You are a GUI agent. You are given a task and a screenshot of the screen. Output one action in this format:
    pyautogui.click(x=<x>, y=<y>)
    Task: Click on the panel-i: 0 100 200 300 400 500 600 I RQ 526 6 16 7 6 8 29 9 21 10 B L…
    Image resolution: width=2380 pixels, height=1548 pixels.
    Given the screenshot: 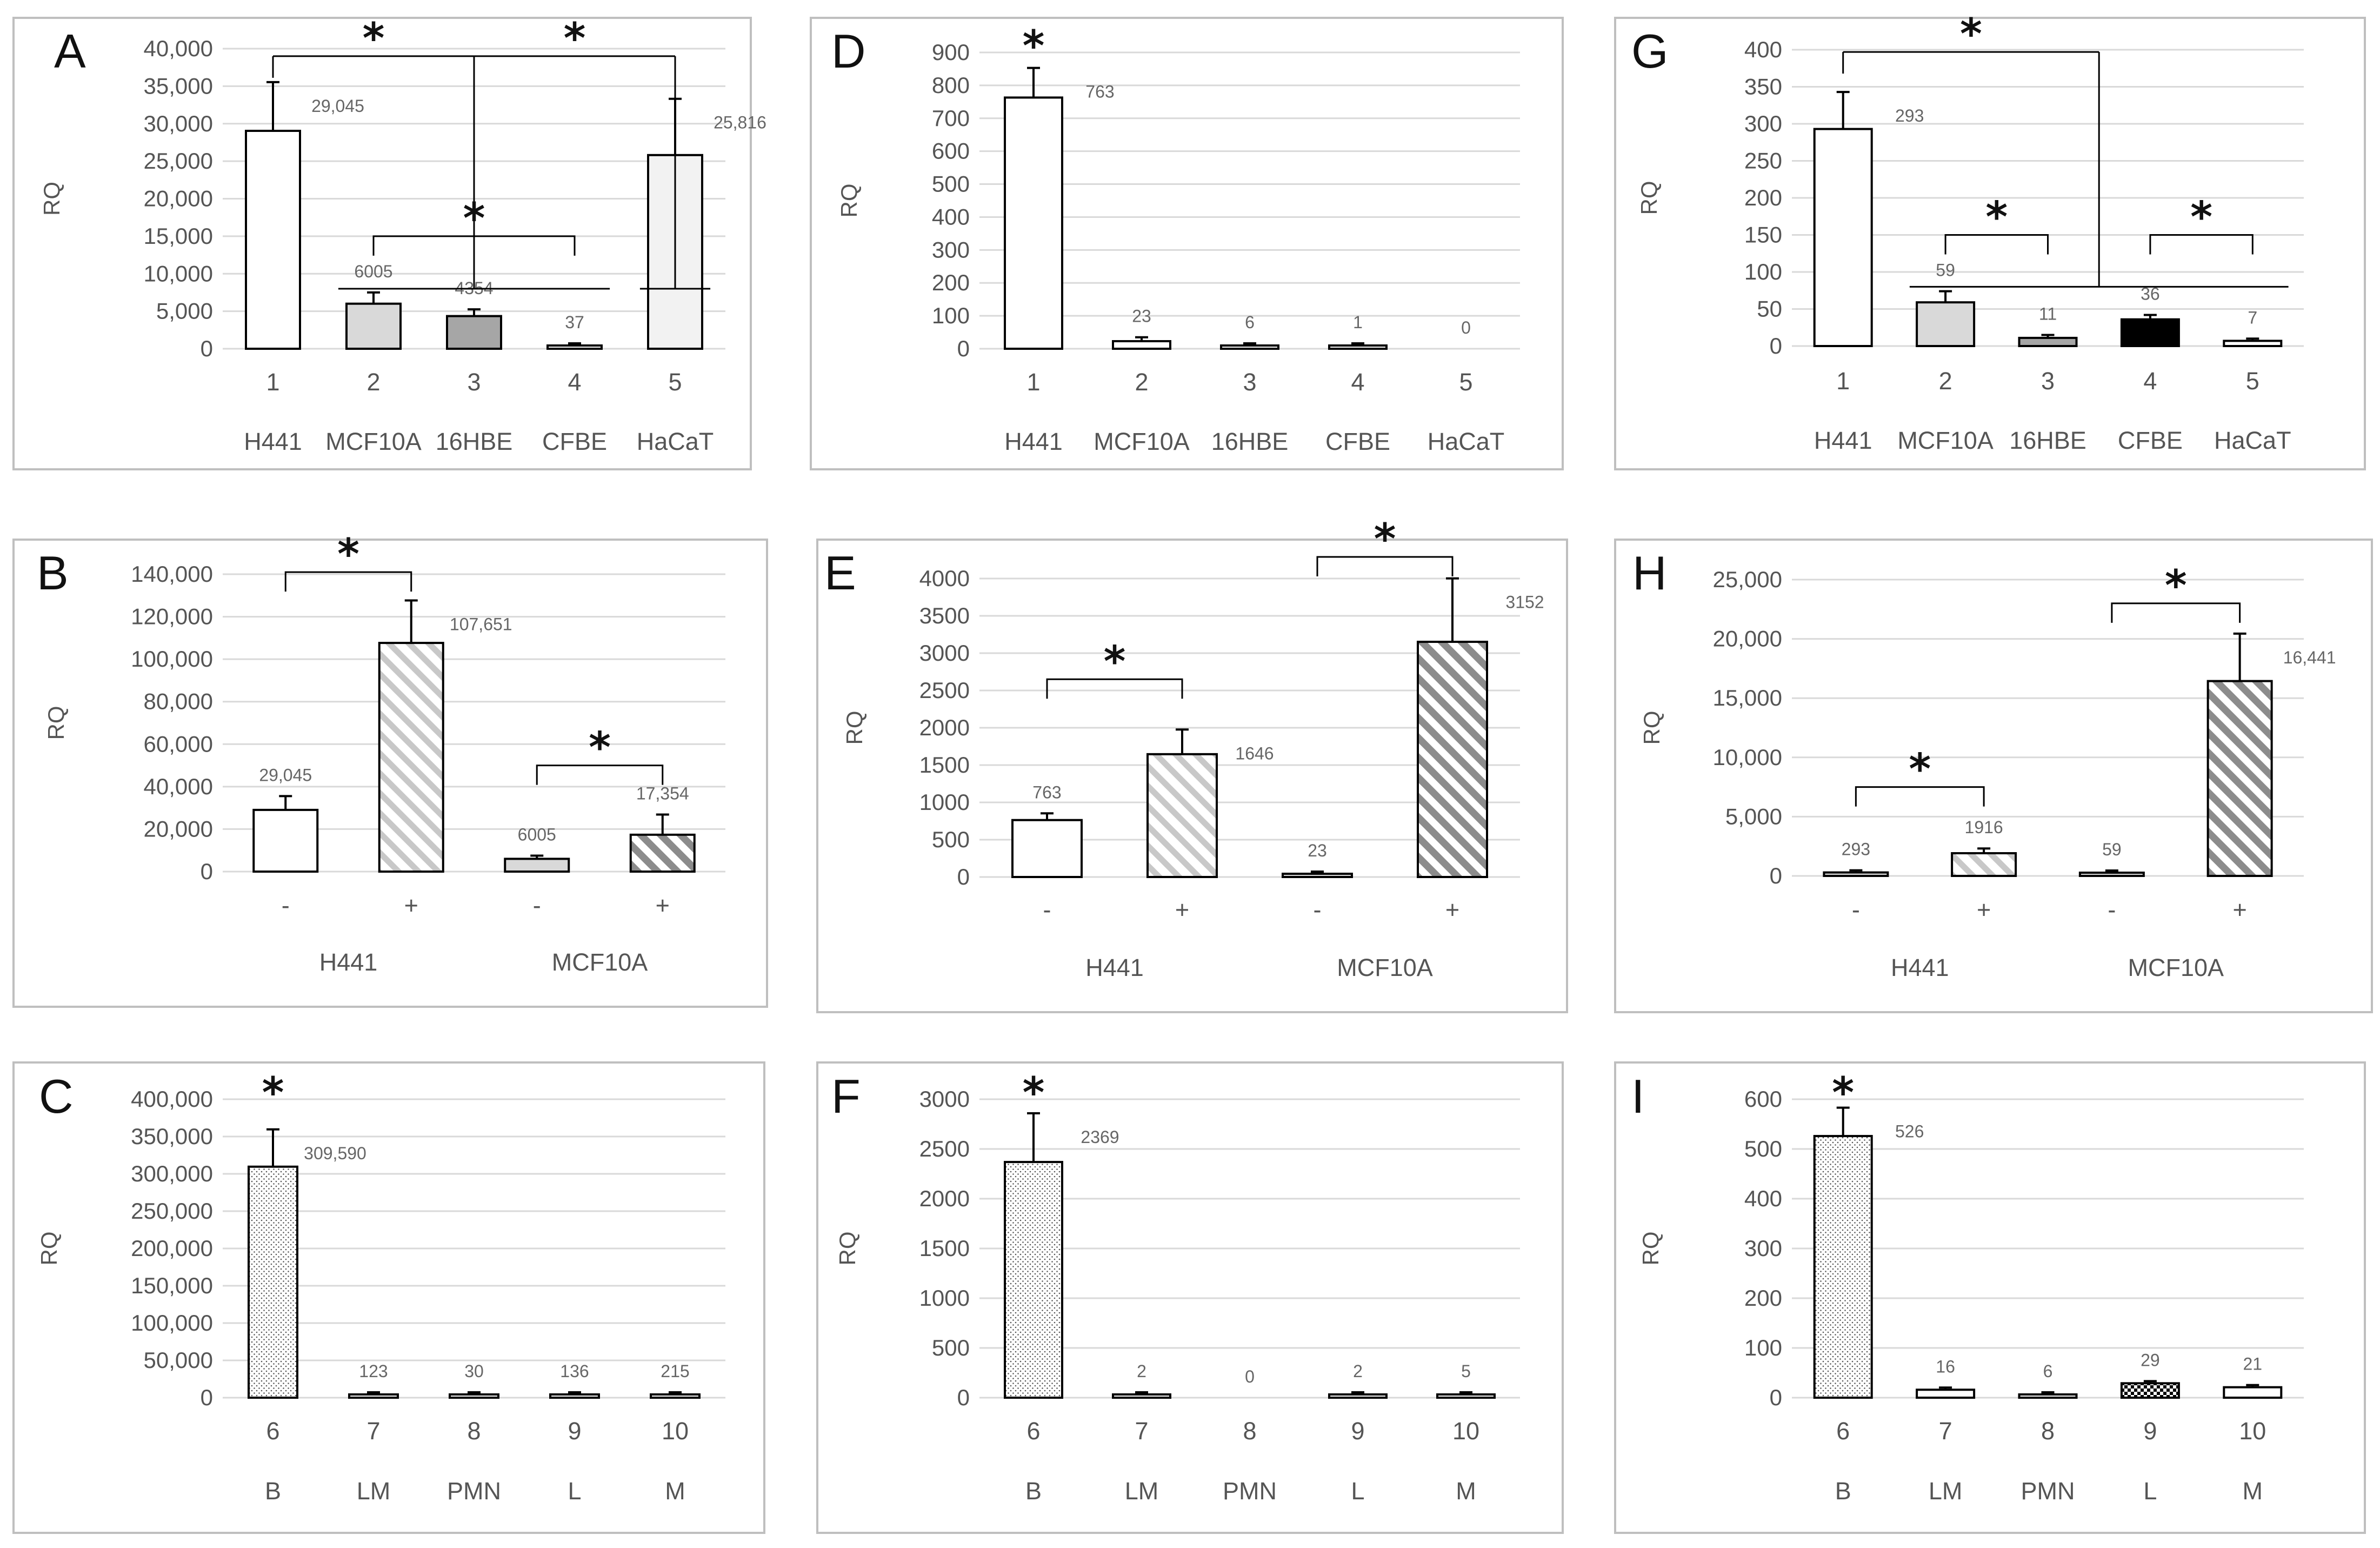 What is the action you would take?
    pyautogui.click(x=1990, y=1298)
    